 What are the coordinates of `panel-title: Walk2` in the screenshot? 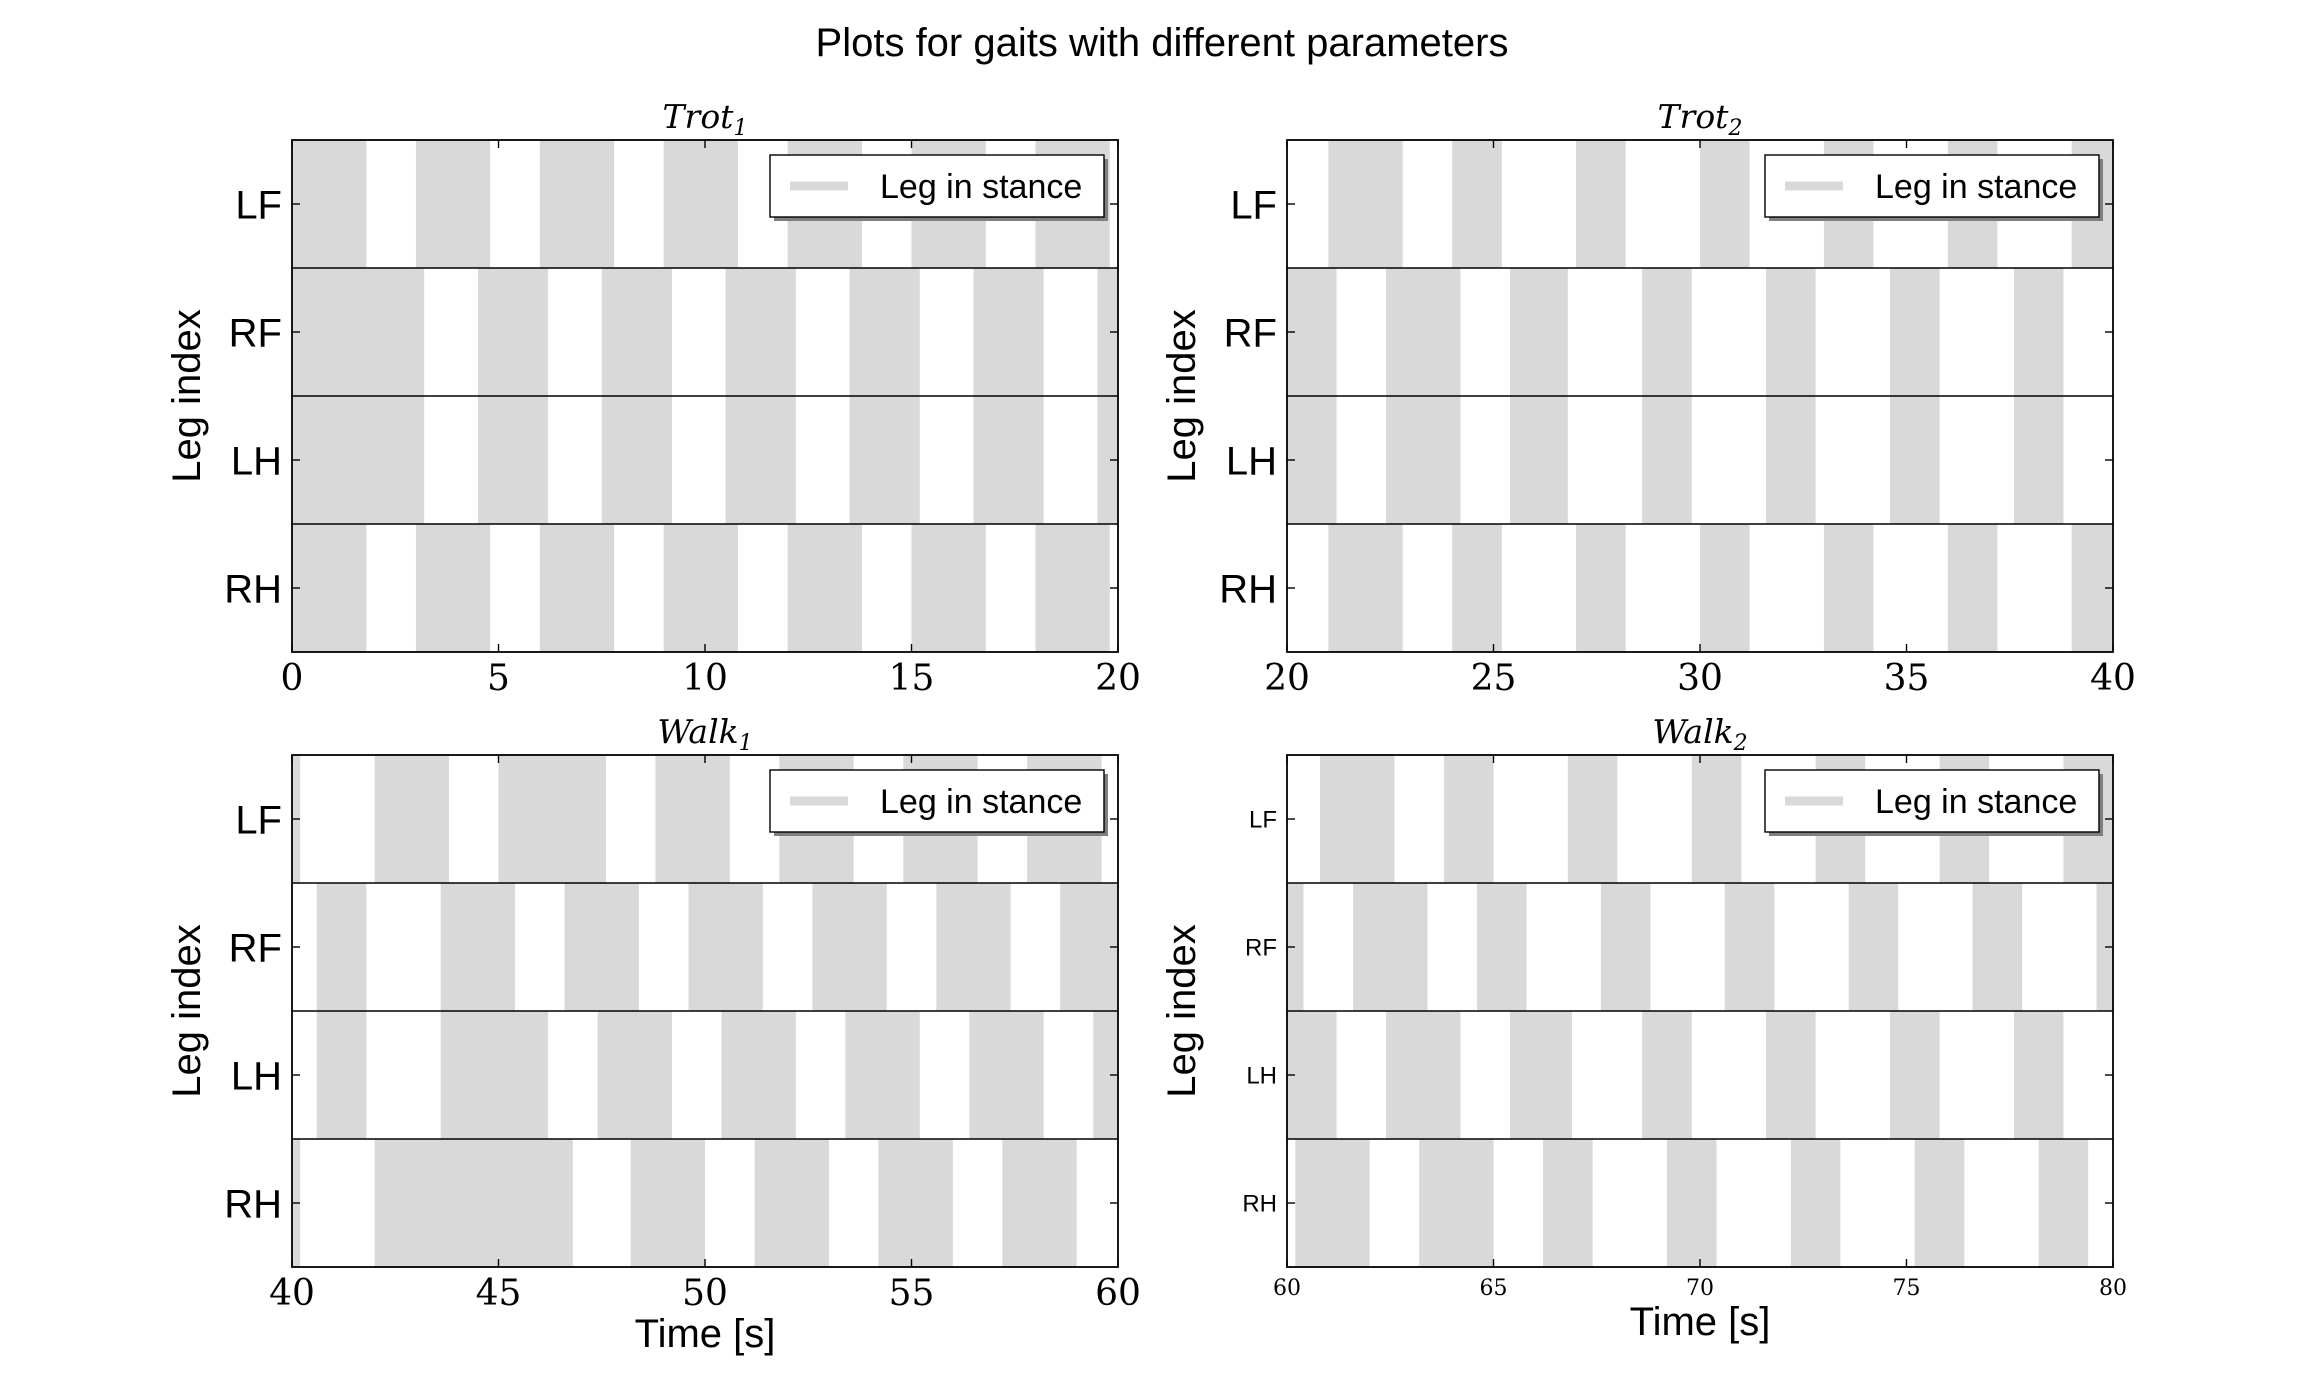 It's located at (1699, 734).